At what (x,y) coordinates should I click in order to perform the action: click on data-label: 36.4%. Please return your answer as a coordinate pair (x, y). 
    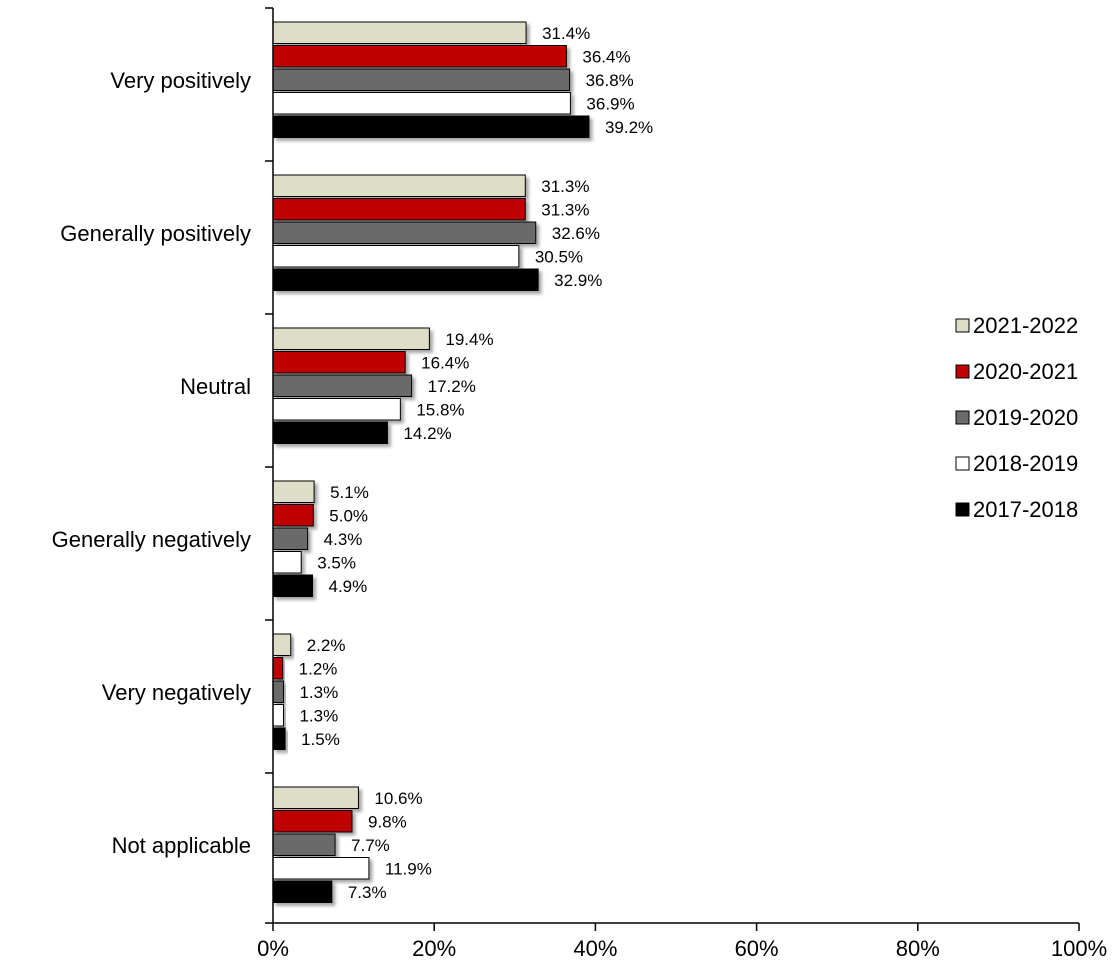
    Looking at the image, I should click on (606, 56).